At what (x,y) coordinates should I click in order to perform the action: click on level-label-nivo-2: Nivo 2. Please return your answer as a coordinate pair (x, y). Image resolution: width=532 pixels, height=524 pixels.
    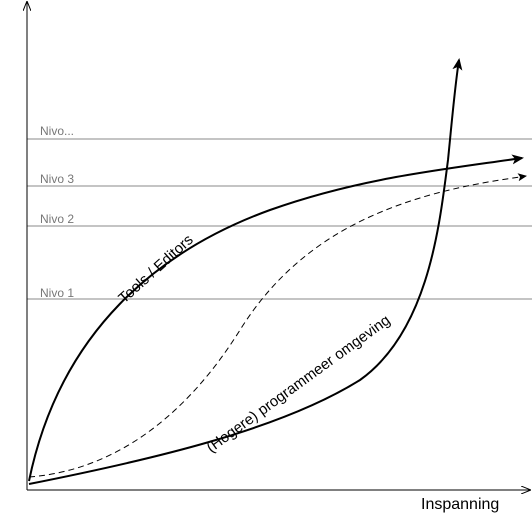
    Looking at the image, I should click on (57, 219).